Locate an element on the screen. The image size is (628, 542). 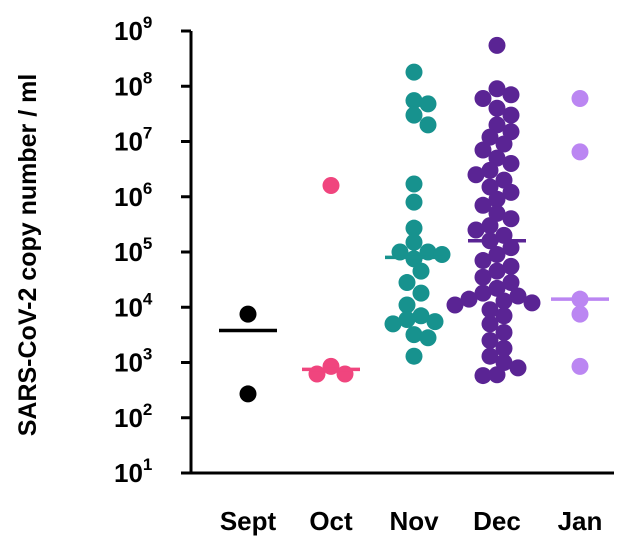
y-tick-exponent: 8 is located at coordinates (147, 77).